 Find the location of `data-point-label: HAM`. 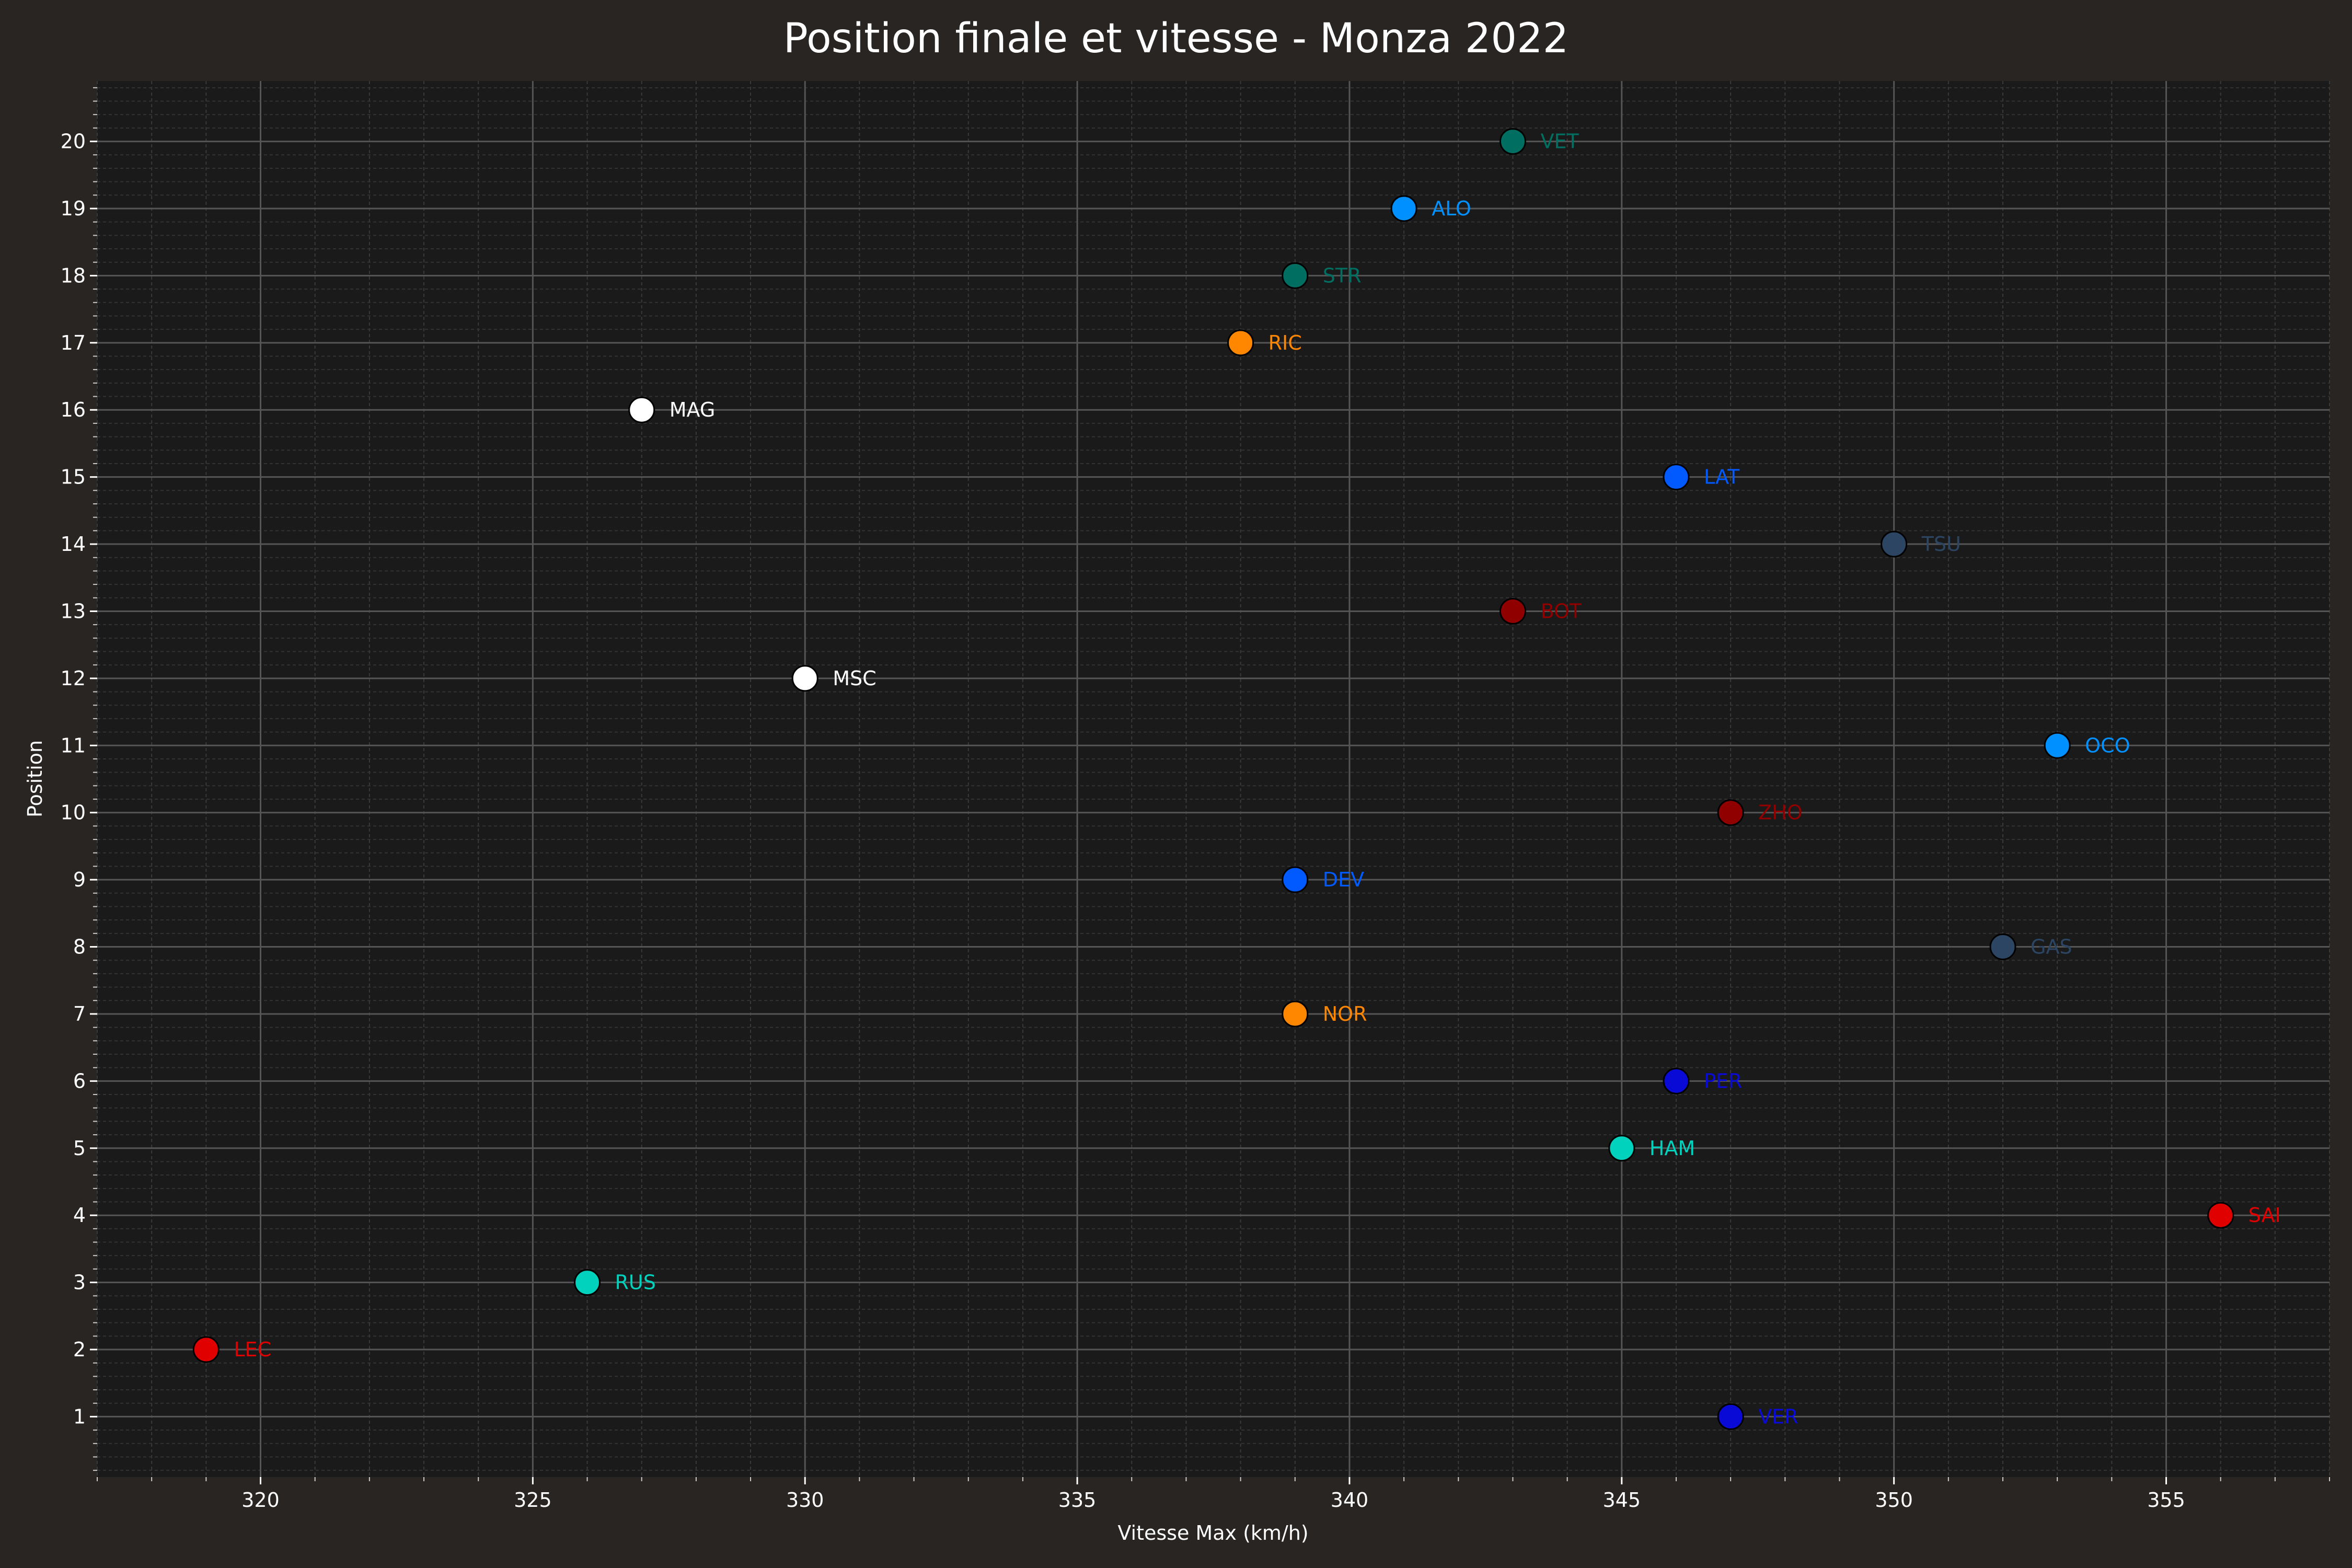

data-point-label: HAM is located at coordinates (1672, 1148).